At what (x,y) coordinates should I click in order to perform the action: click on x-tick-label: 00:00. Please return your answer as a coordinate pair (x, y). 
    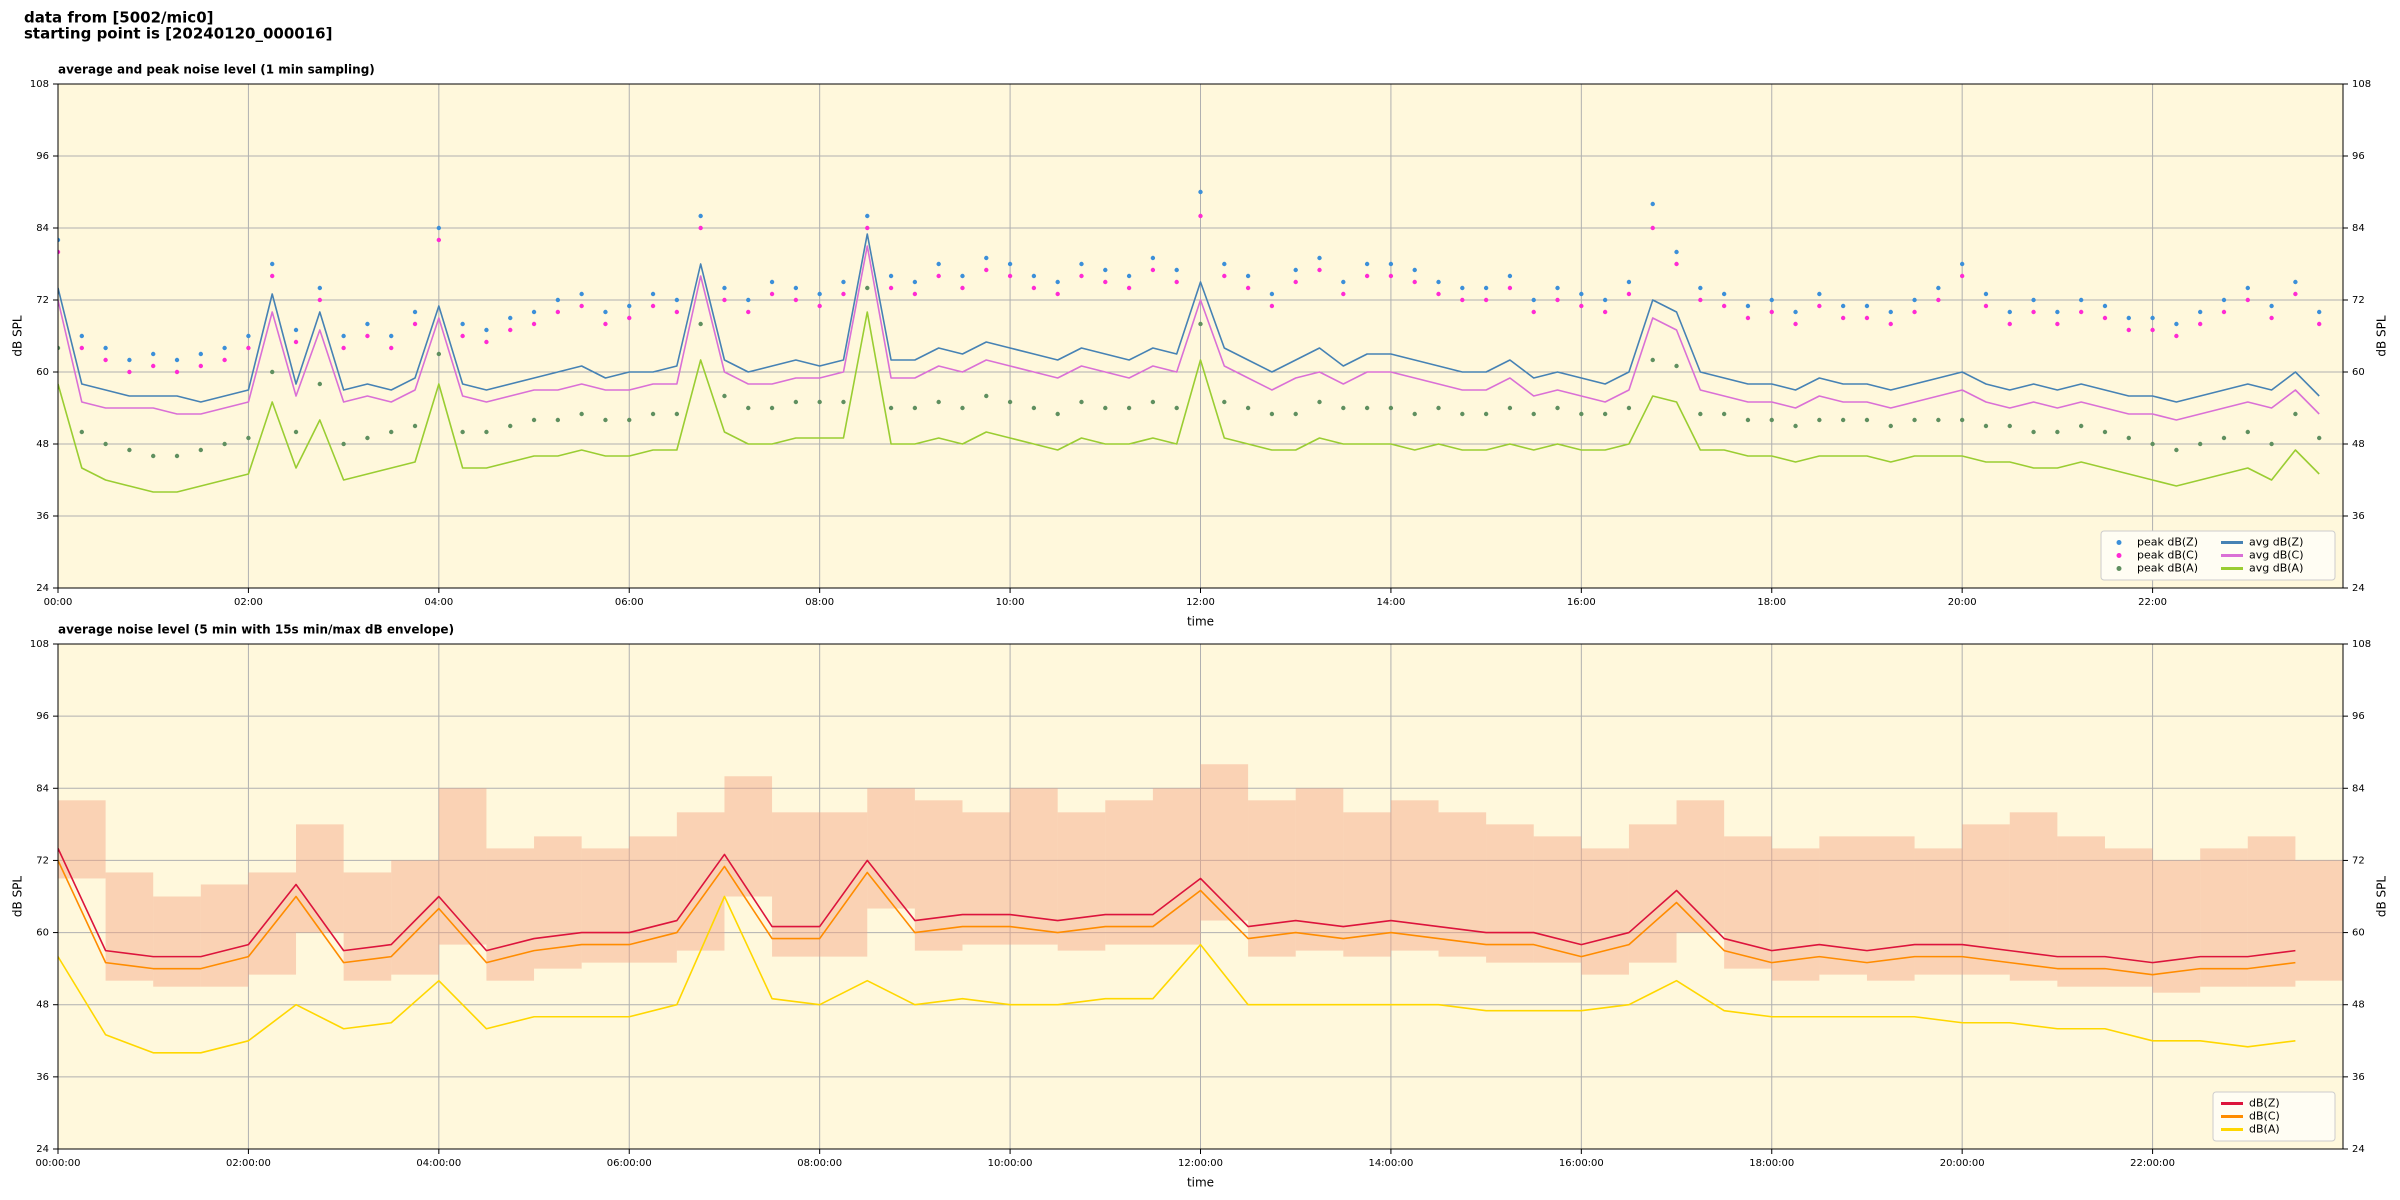
    Looking at the image, I should click on (58, 602).